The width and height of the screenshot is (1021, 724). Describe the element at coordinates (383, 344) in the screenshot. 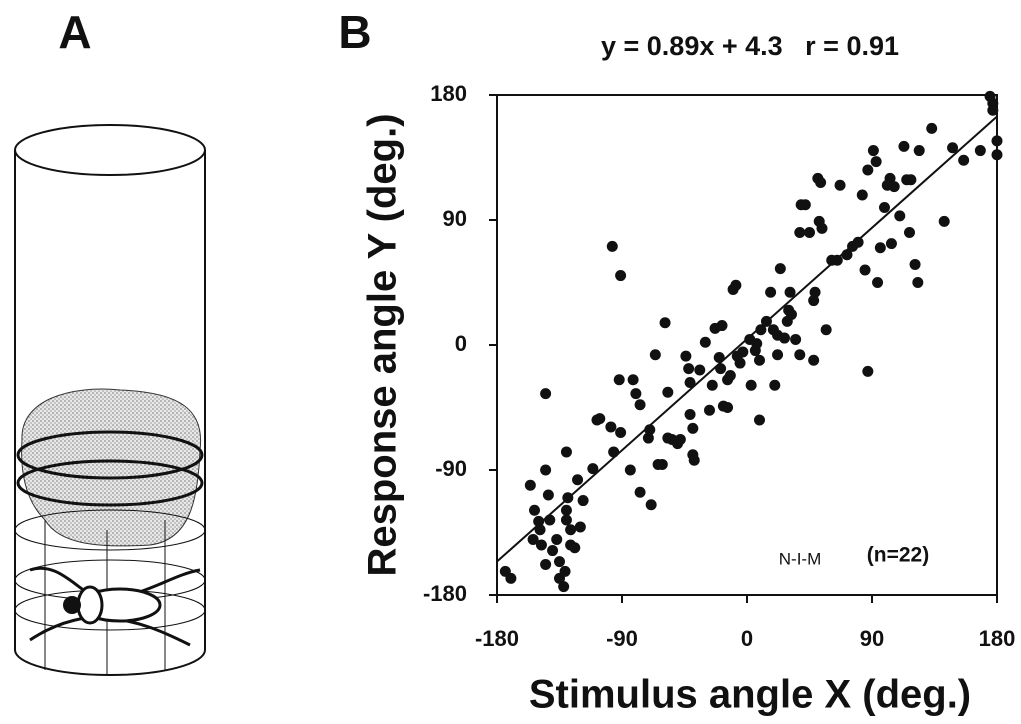

I see `y-axis-title: Response angle Y (deg.)` at that location.